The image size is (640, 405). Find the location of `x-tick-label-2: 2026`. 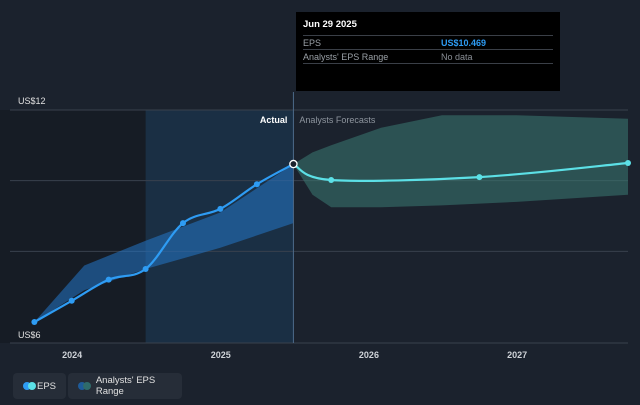

x-tick-label-2: 2026 is located at coordinates (369, 355).